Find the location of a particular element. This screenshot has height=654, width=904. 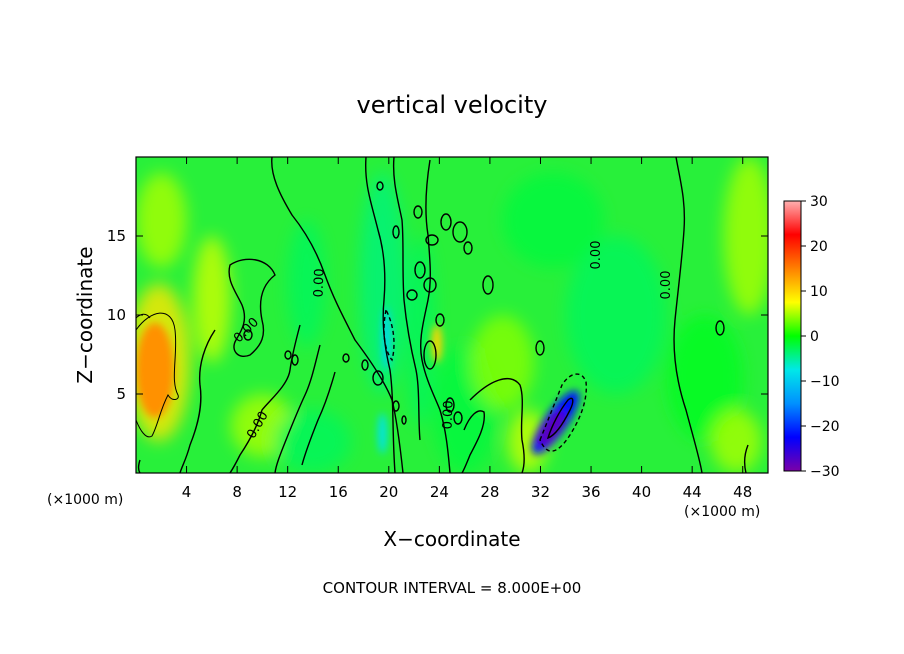

colorbar-tick-label: −20 is located at coordinates (825, 427).